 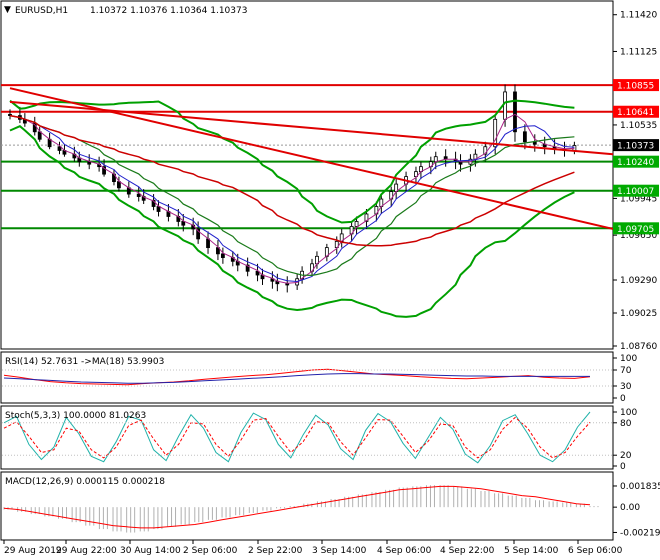 What do you see at coordinates (86, 551) in the screenshot?
I see `x-tick-label: 29 Aug 22:00` at bounding box center [86, 551].